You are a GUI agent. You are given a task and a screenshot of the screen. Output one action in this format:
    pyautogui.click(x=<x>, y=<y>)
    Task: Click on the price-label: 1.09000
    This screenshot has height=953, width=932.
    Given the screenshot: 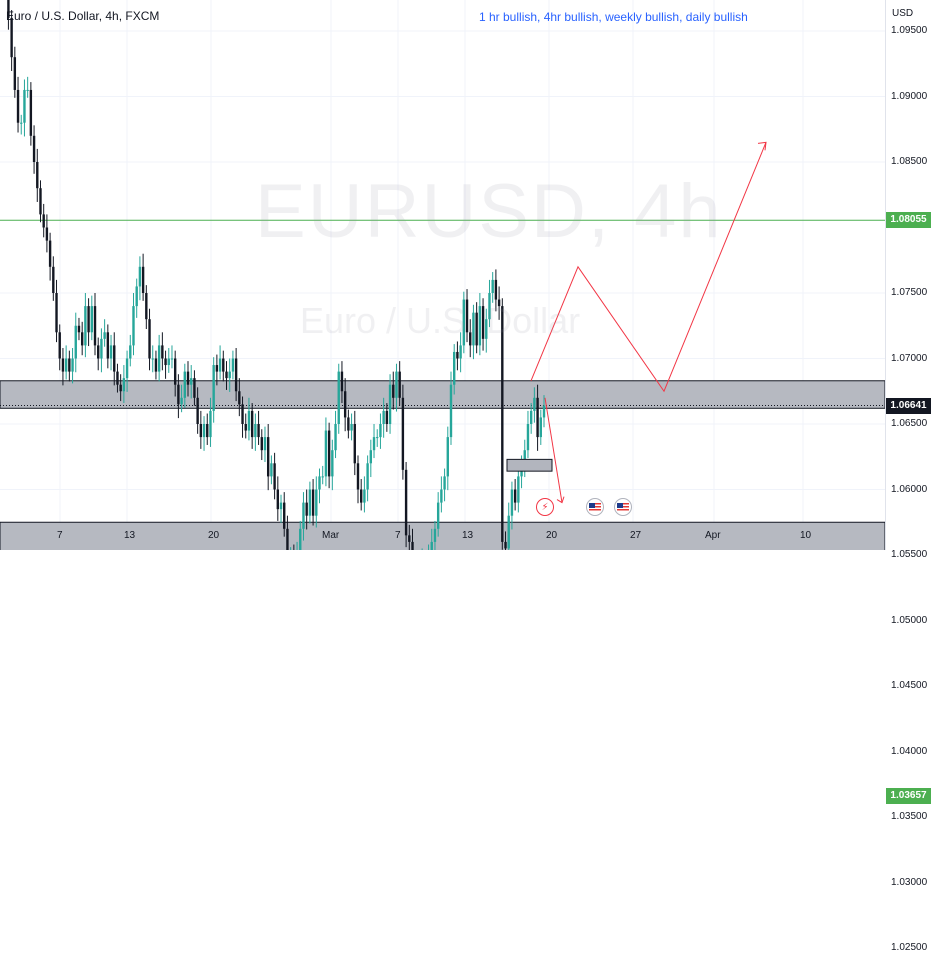 What is the action you would take?
    pyautogui.click(x=909, y=96)
    